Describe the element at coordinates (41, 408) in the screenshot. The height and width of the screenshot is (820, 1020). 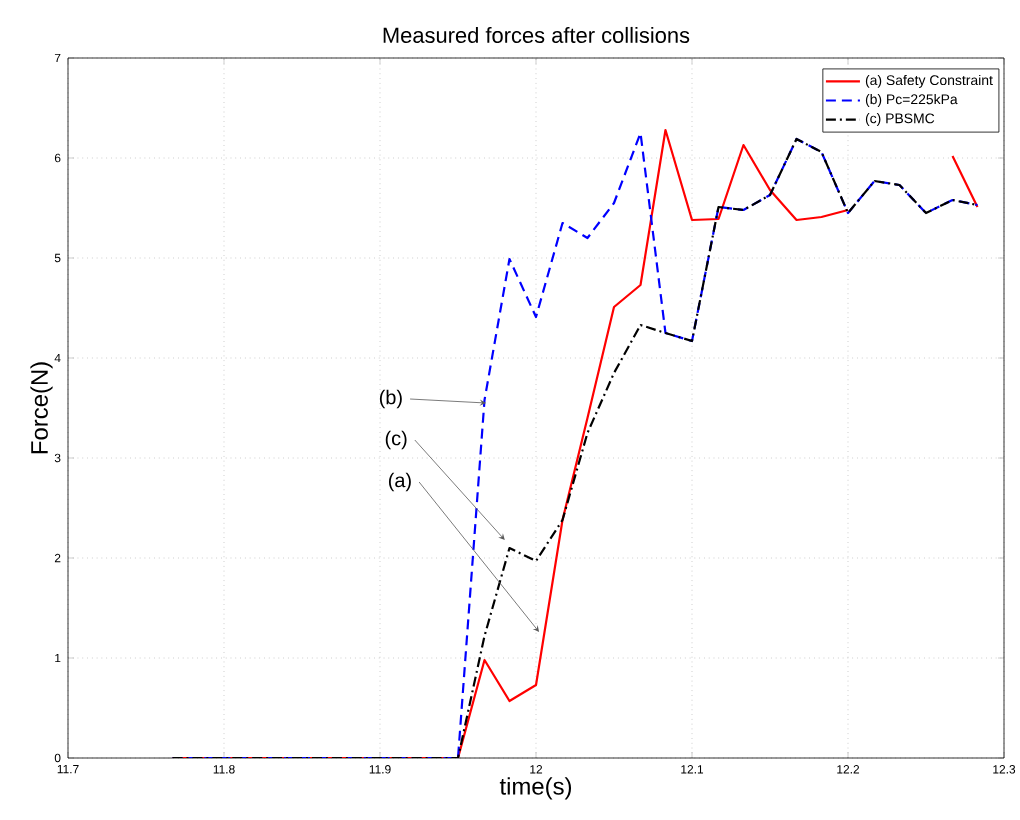
I see `y-axis-title: Force(N)` at that location.